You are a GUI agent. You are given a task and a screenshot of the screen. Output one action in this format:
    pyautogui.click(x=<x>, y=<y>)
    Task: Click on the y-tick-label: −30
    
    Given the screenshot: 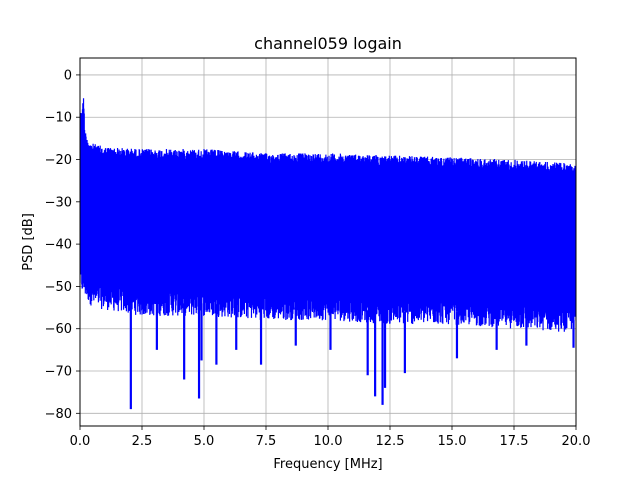 What is the action you would take?
    pyautogui.click(x=58, y=202)
    